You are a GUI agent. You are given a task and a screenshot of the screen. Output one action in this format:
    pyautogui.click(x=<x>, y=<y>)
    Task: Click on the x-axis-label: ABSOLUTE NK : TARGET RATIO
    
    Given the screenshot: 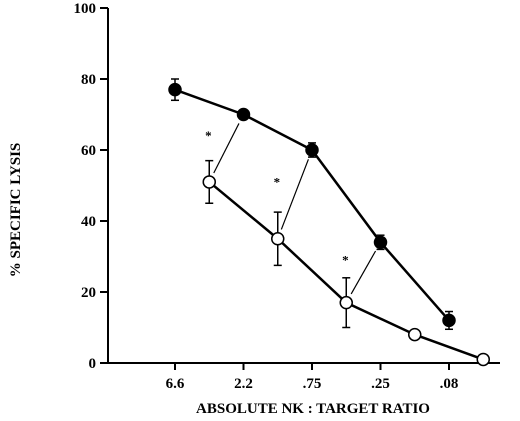 What is the action you would take?
    pyautogui.click(x=313, y=409)
    